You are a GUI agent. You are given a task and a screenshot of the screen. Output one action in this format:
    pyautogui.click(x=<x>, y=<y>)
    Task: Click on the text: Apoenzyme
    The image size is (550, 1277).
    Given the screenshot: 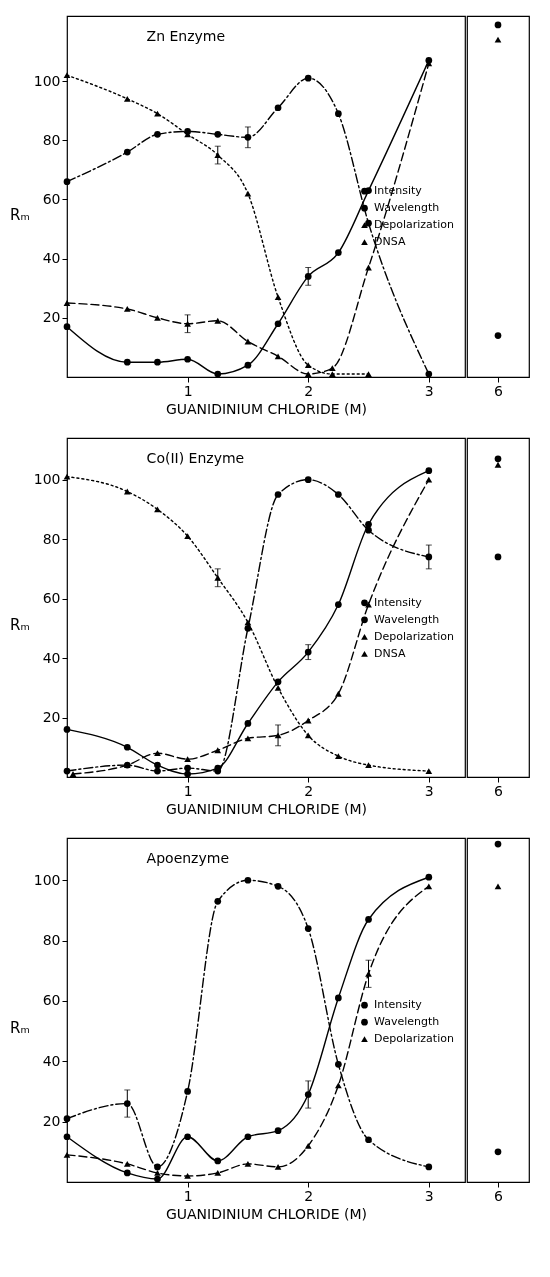 What is the action you would take?
    pyautogui.click(x=188, y=858)
    